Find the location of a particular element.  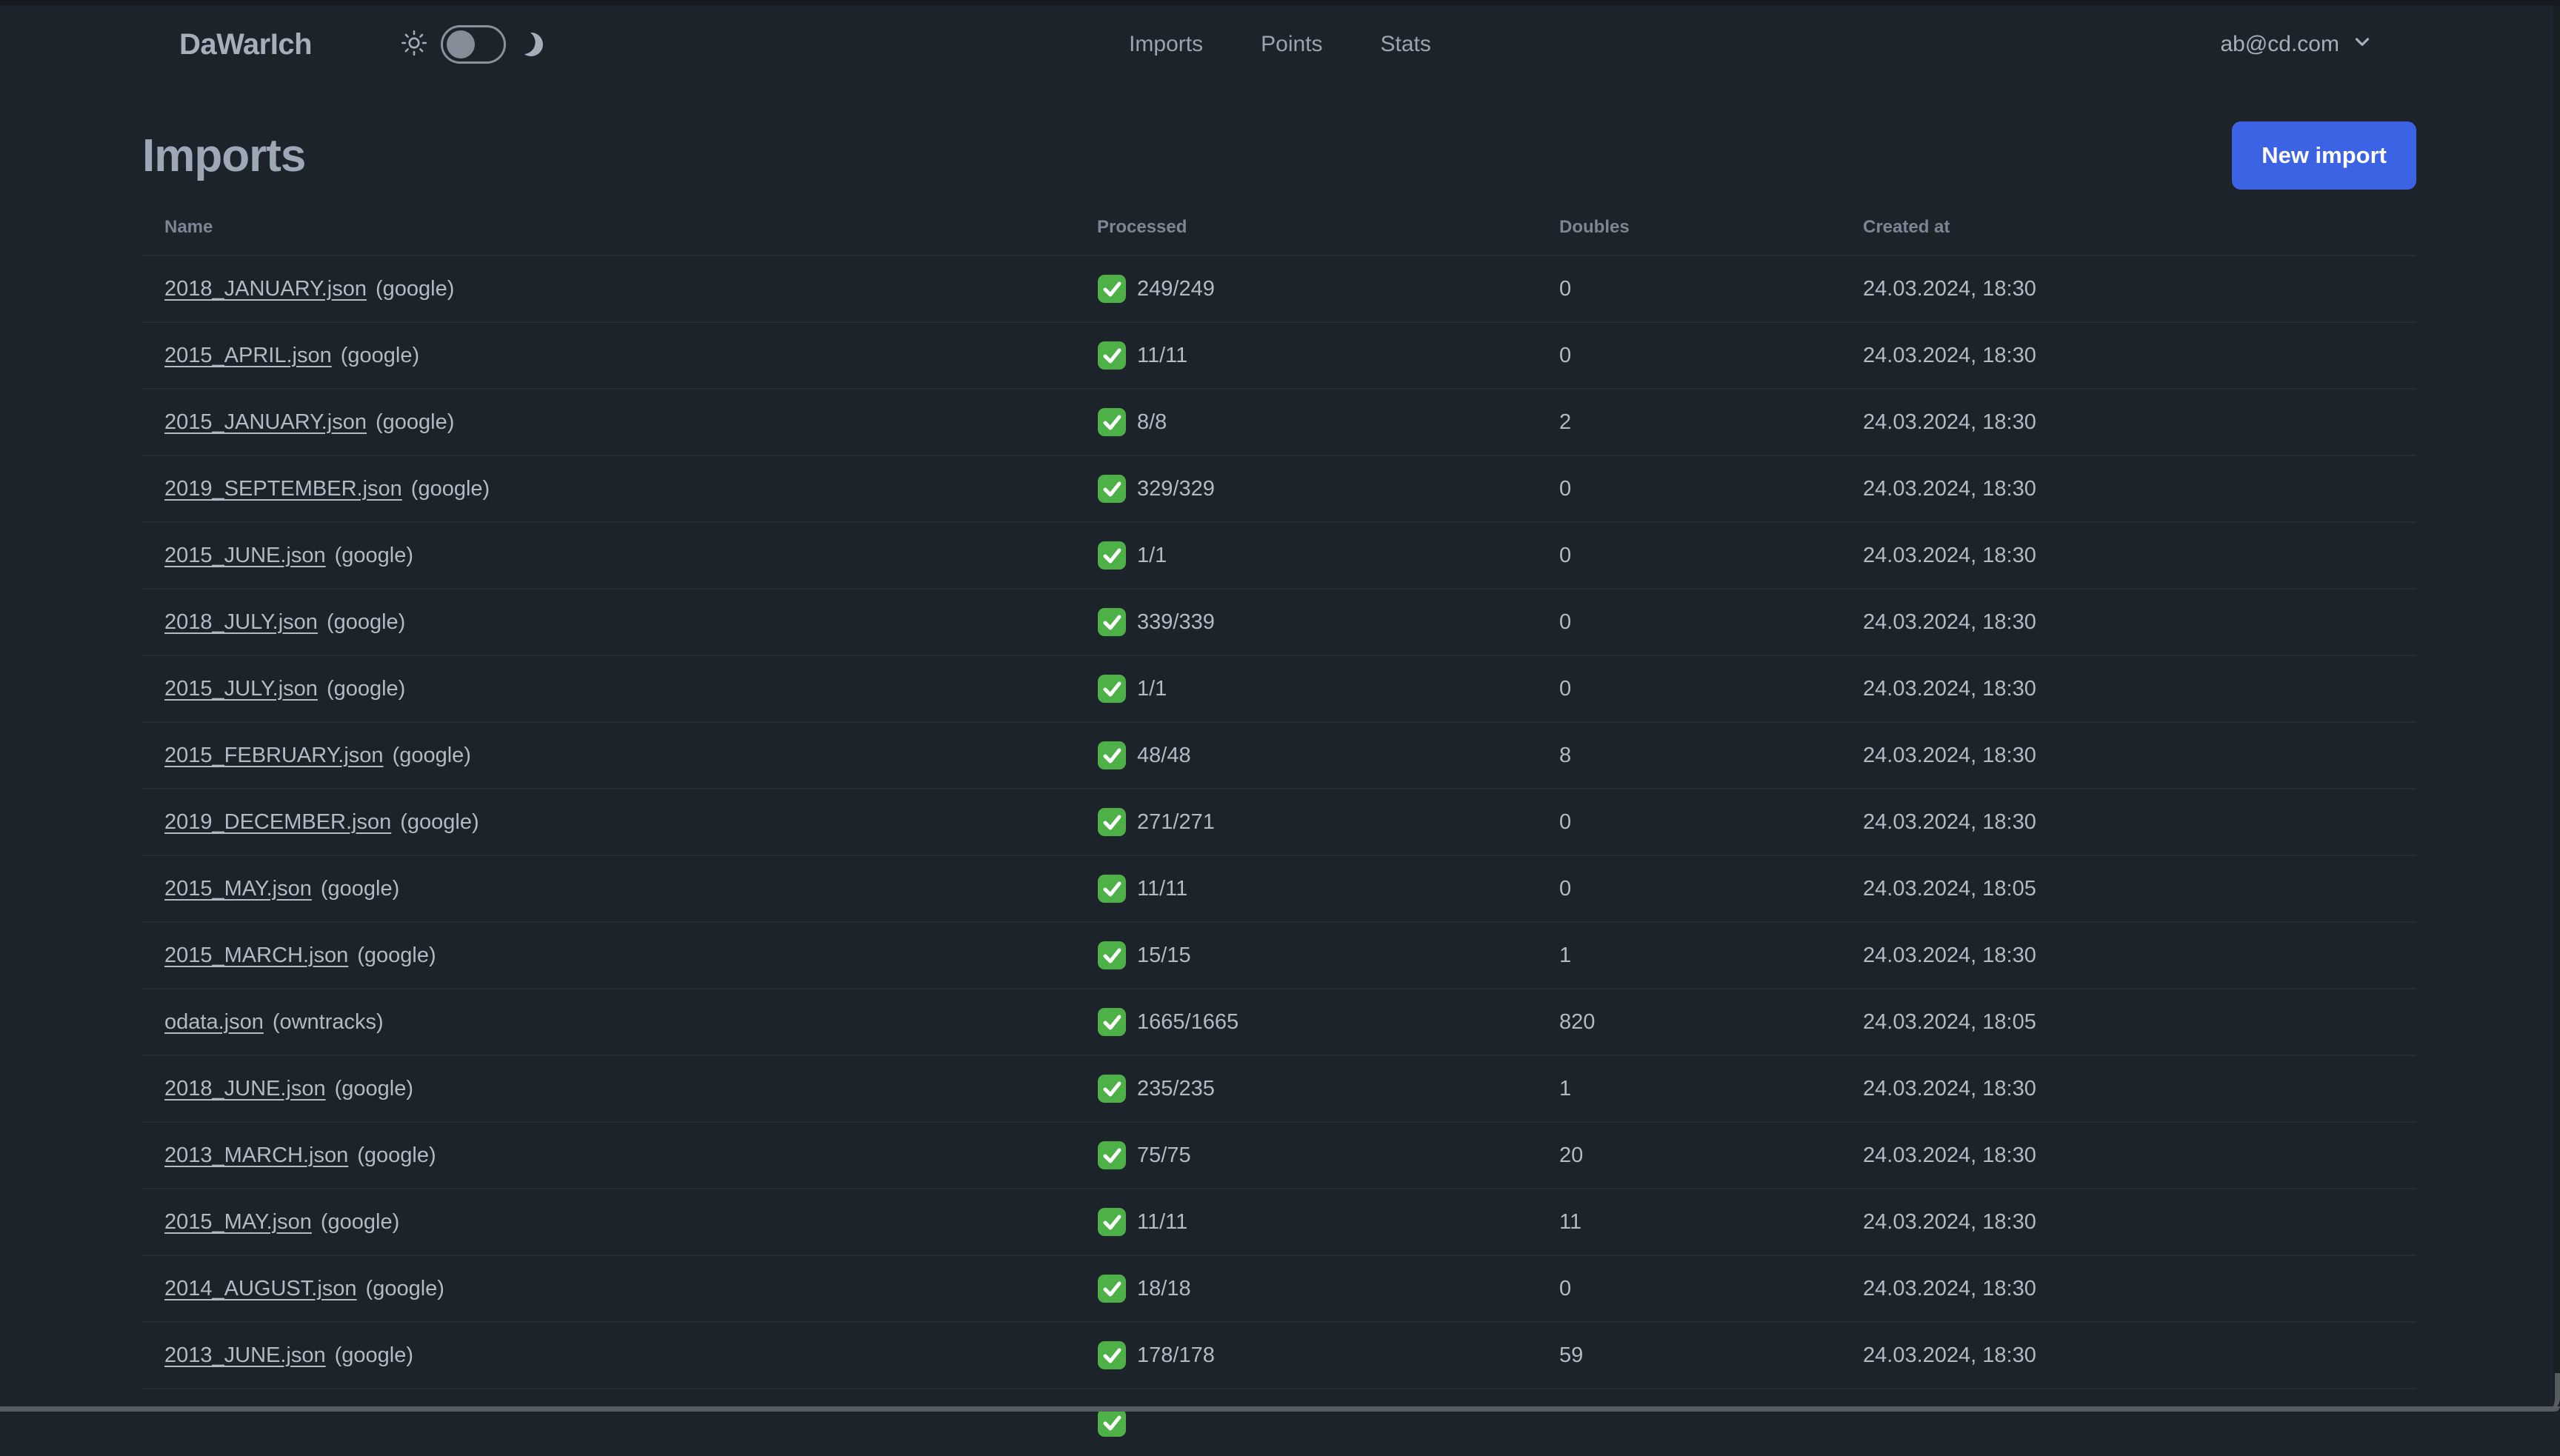

doubles-cell: 20 is located at coordinates (1571, 1155).